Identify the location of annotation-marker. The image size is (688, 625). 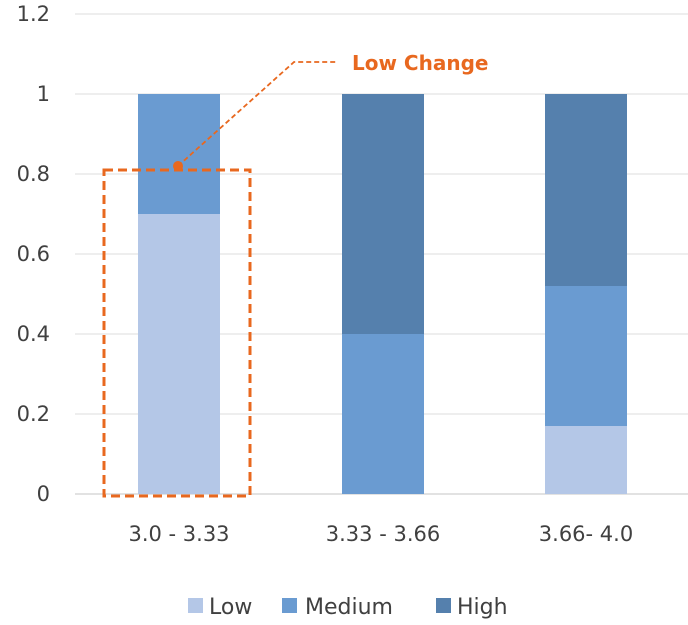
(178, 166).